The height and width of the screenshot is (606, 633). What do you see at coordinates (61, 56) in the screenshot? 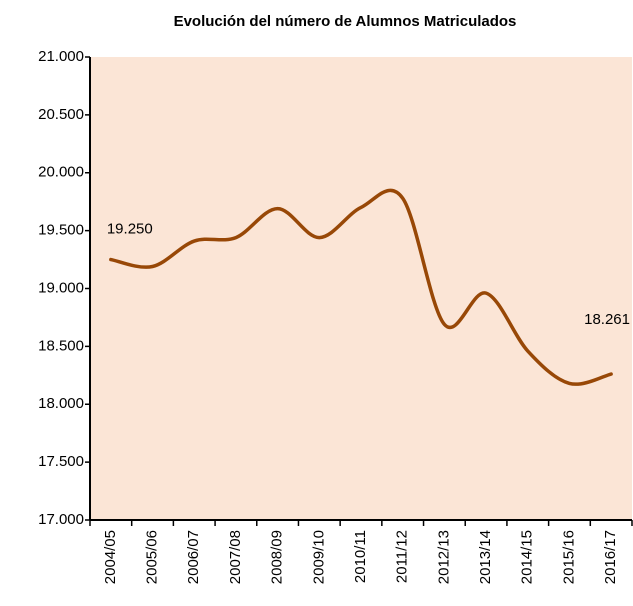
I see `y-tick-label: 21.000` at bounding box center [61, 56].